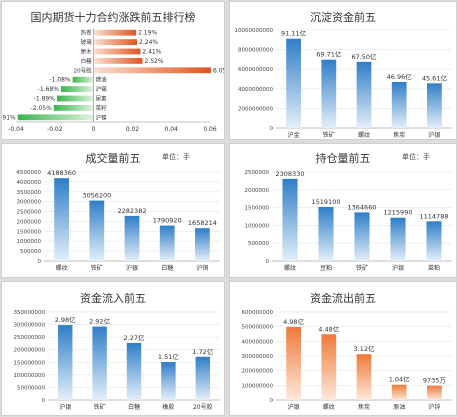 The image size is (458, 417). What do you see at coordinates (102, 99) in the screenshot?
I see `category-label: 尿素` at bounding box center [102, 99].